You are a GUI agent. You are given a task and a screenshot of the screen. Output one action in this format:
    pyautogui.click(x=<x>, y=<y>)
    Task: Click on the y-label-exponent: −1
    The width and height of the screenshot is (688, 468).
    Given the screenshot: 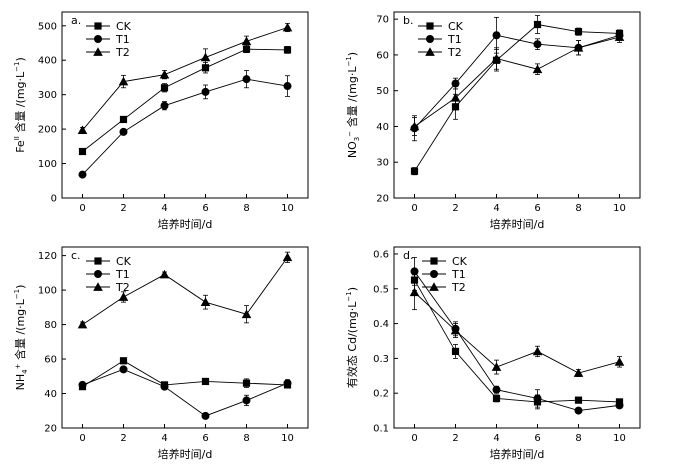 What is the action you would take?
    pyautogui.click(x=17, y=67)
    